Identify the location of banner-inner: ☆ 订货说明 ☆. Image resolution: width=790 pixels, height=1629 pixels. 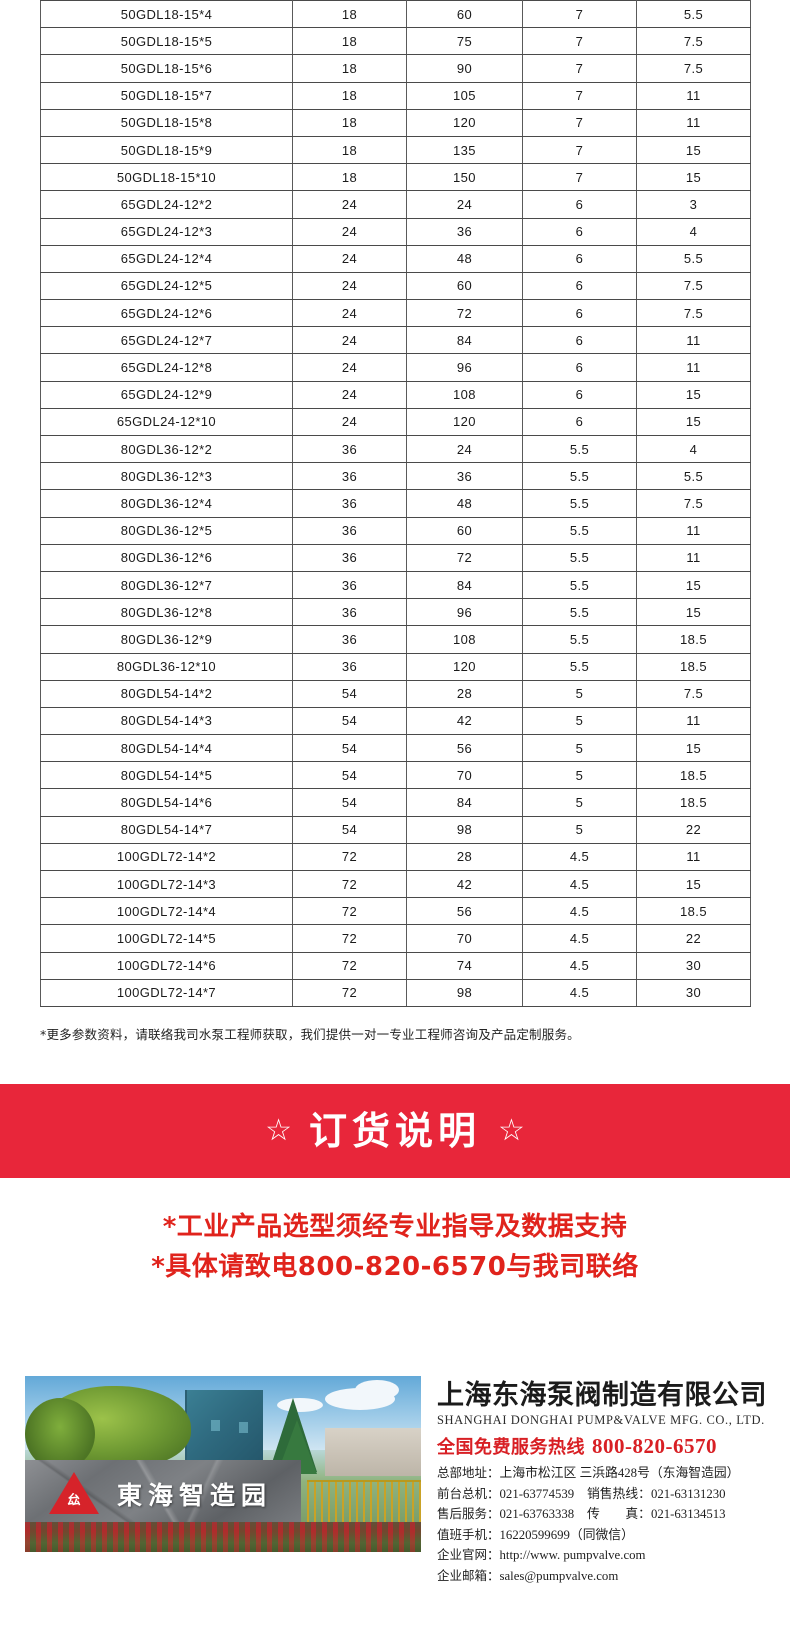
(395, 1131).